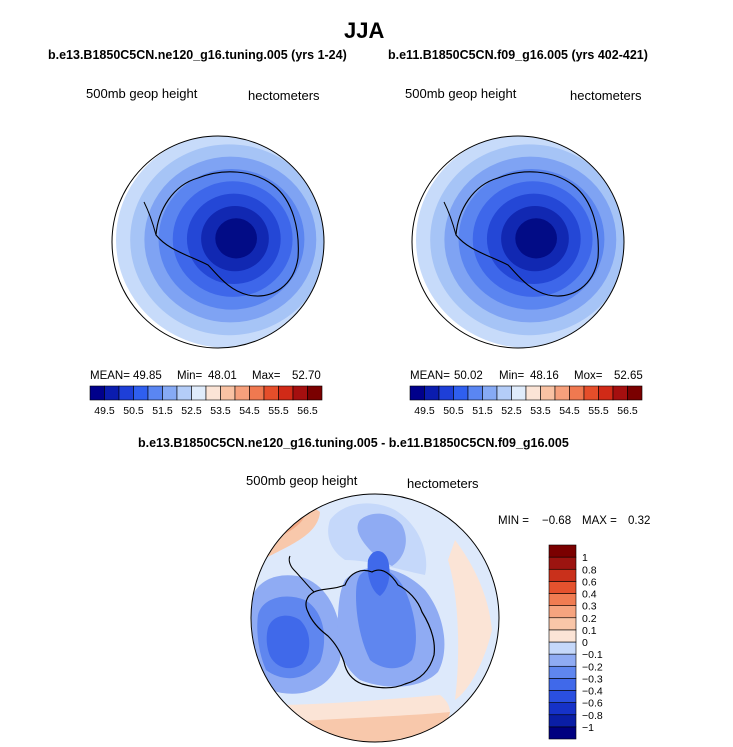 The width and height of the screenshot is (733, 747). I want to click on panel-right-variable-label: 500mb geop height, so click(461, 93).